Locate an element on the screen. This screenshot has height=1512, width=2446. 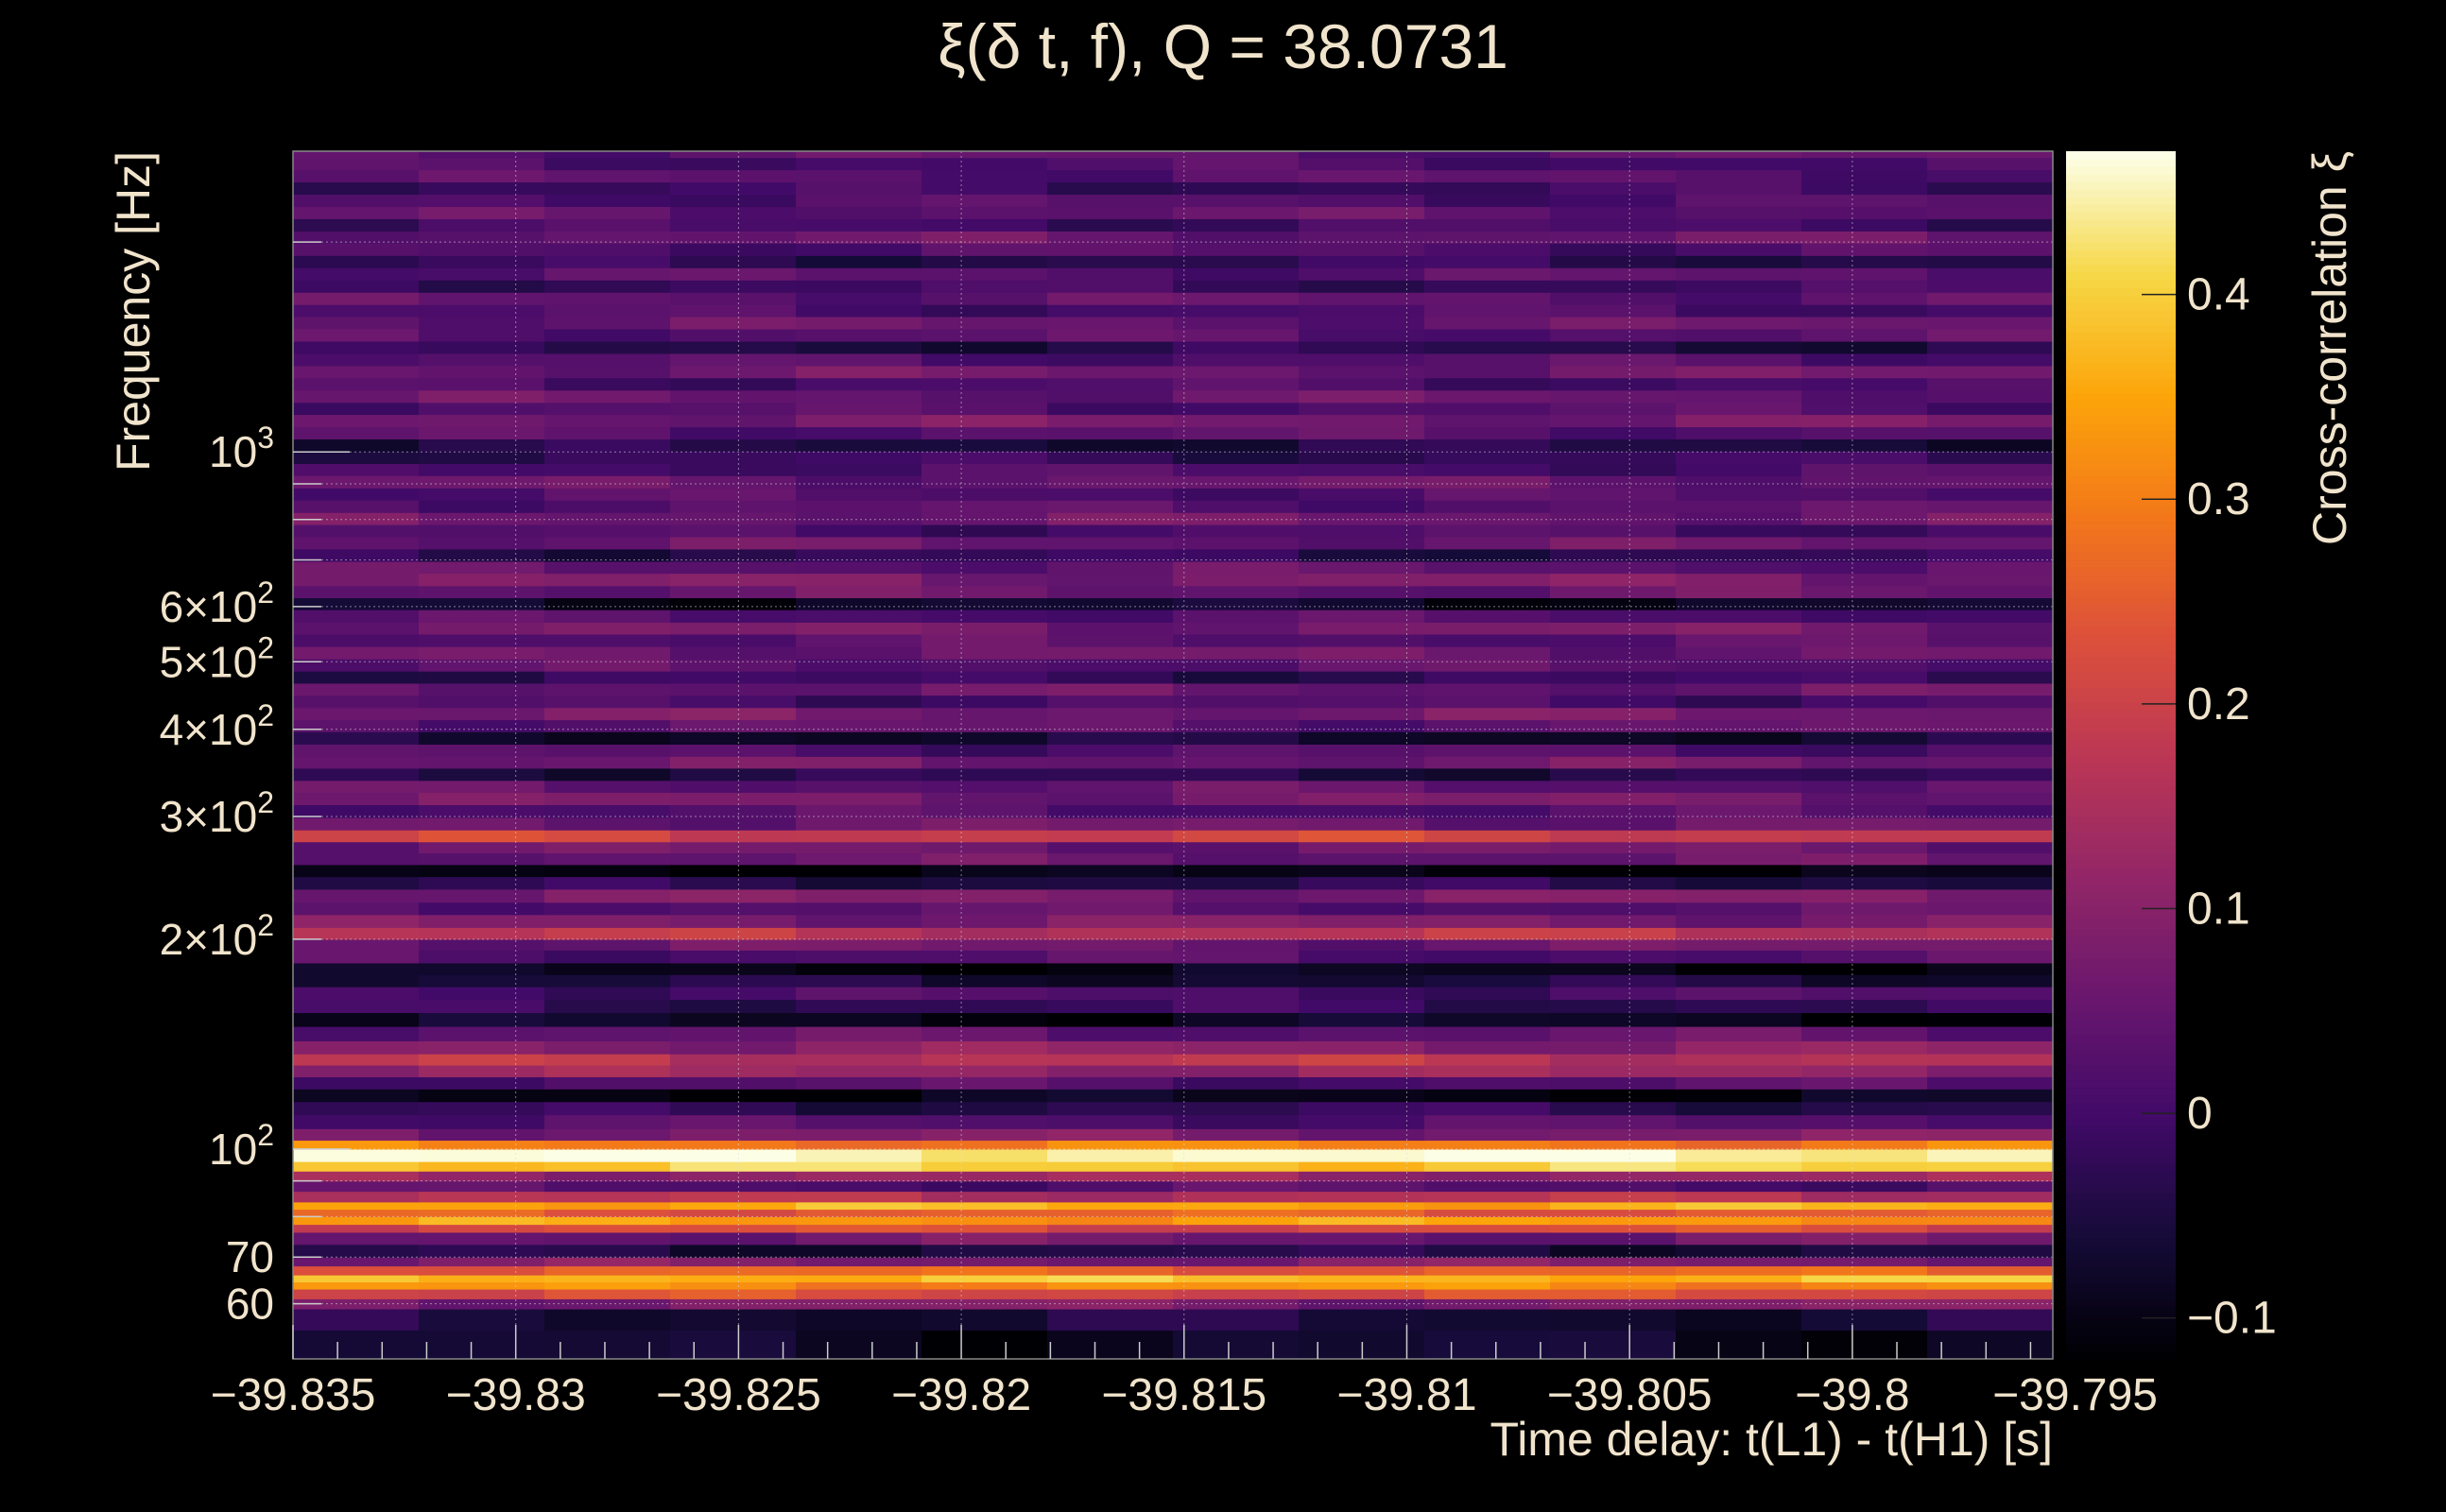
y-axis-label: Frequency [Hz] is located at coordinates (133, 311).